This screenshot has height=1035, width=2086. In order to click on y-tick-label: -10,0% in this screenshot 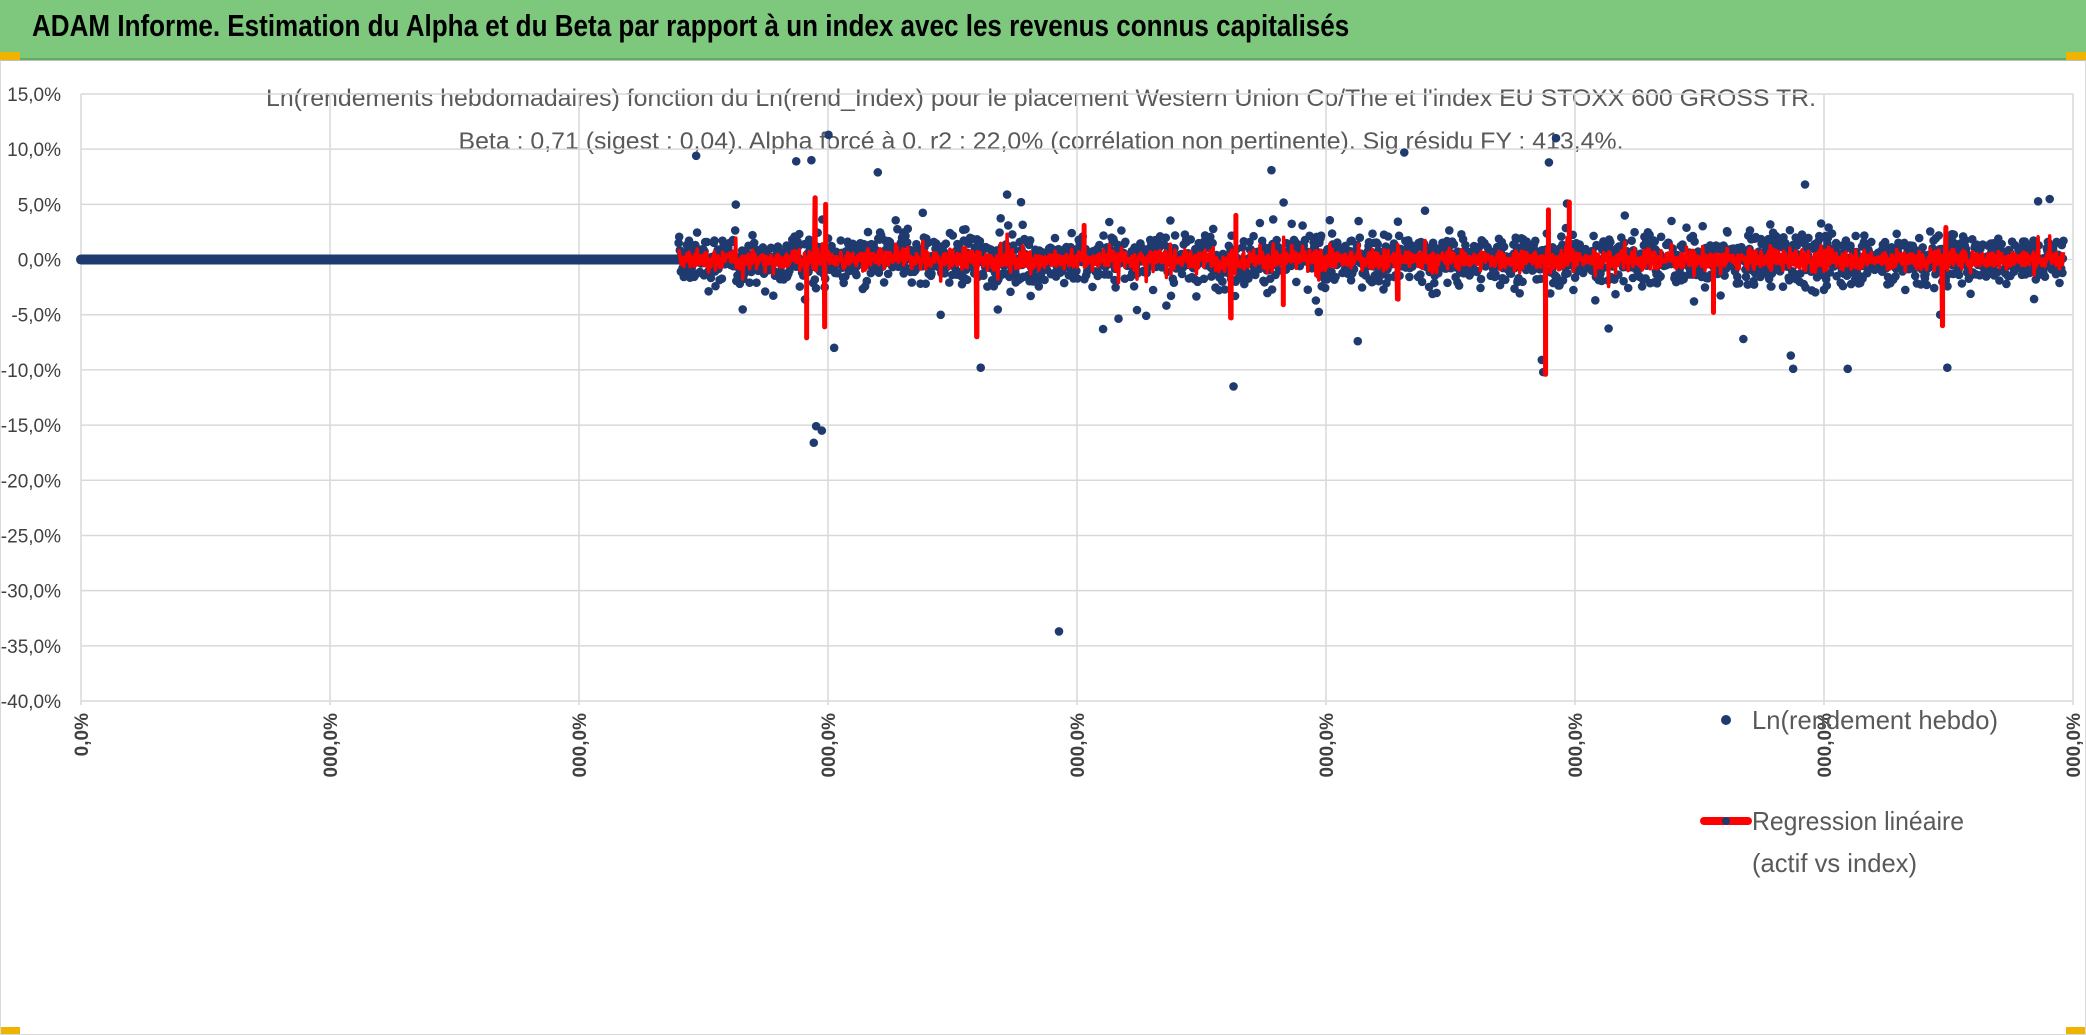, I will do `click(31, 371)`.